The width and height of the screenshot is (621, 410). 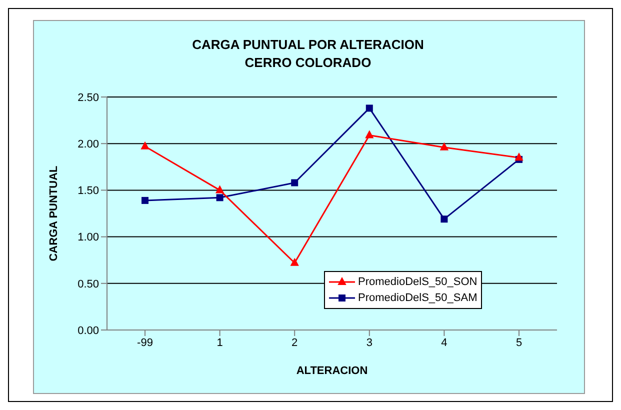 I want to click on y-tick-label: 2.00, so click(x=88, y=144).